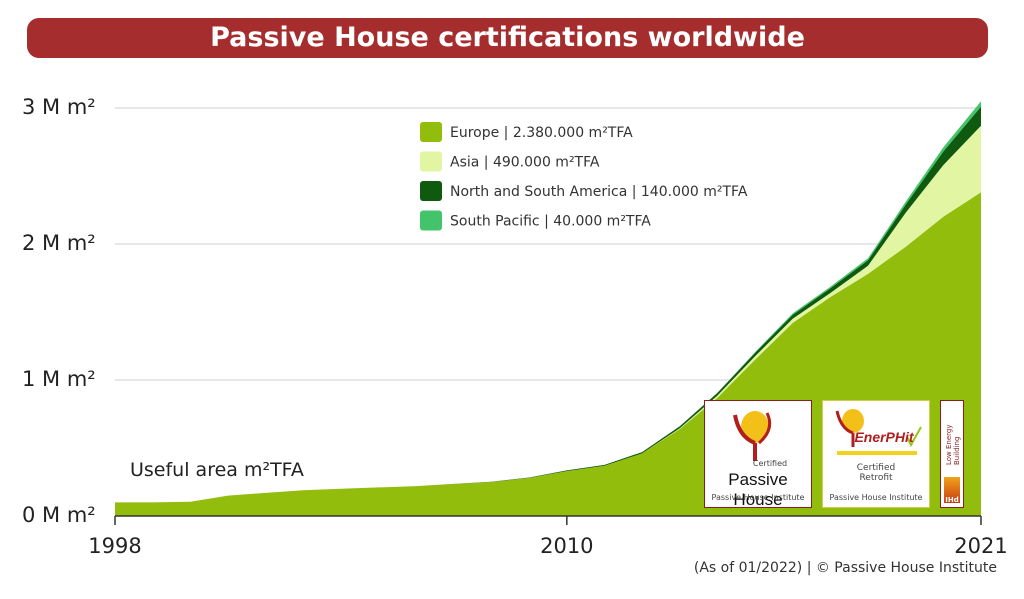 The width and height of the screenshot is (1024, 599). What do you see at coordinates (59, 243) in the screenshot?
I see `y-tick-label: 2 M m²` at bounding box center [59, 243].